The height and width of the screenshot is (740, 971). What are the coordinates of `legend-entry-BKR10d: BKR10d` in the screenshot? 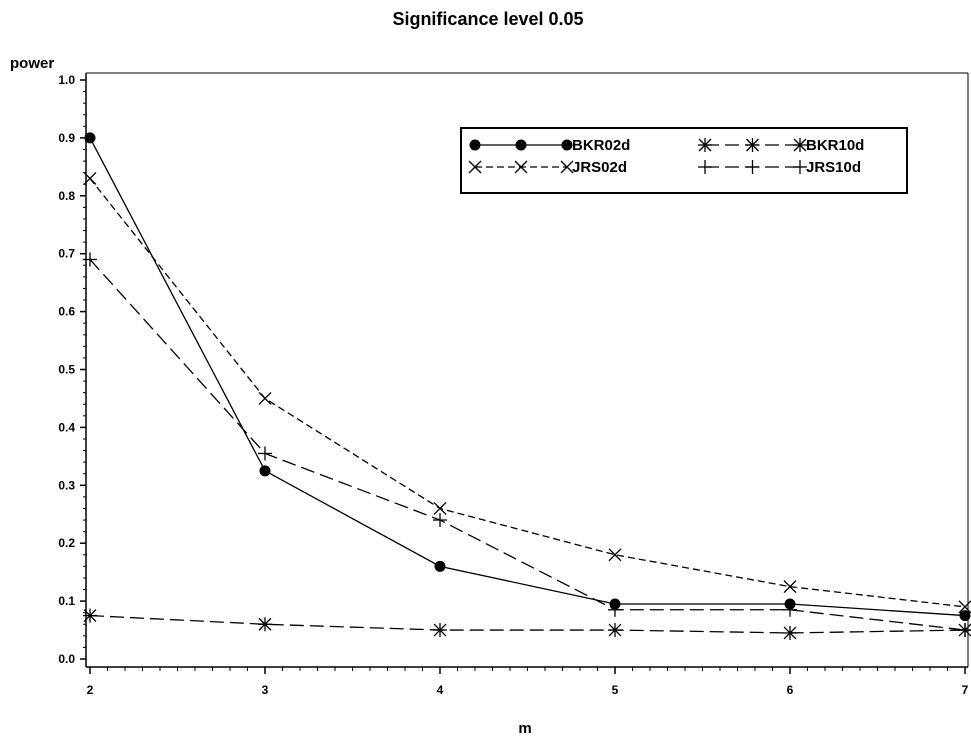 It's located at (781, 145).